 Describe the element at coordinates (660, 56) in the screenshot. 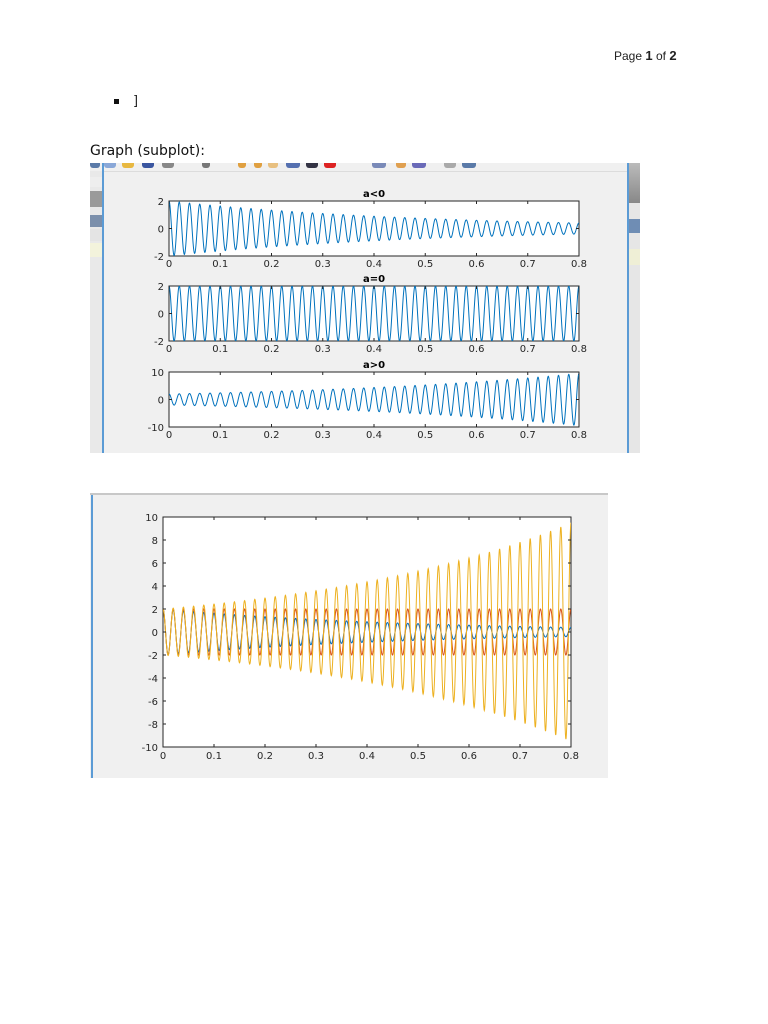

I see `page-of: of` at that location.